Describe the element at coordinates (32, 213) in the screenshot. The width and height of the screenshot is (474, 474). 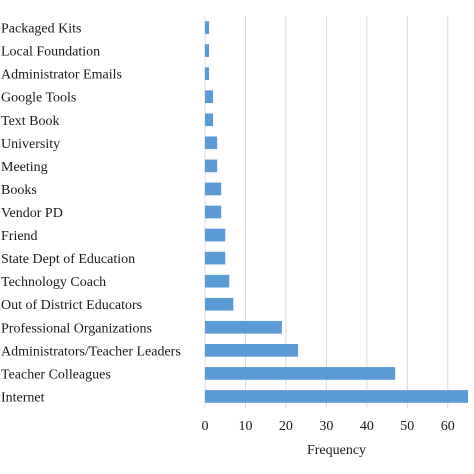
I see `category-label: Vendor PD` at that location.